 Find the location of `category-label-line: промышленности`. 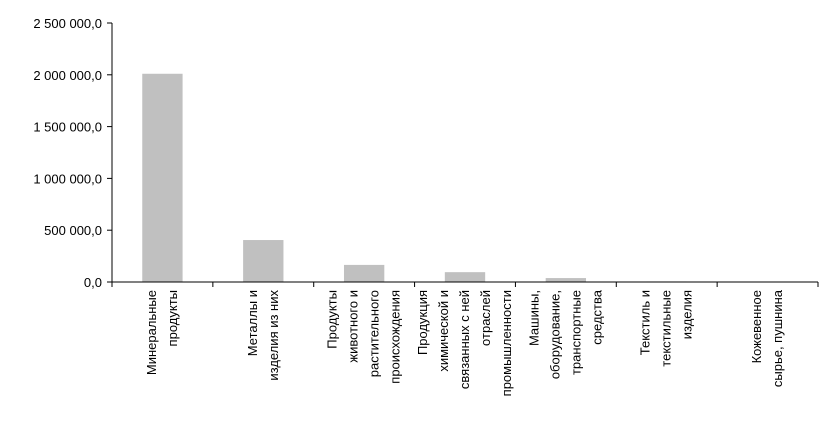

category-label-line: промышленности is located at coordinates (506, 343).